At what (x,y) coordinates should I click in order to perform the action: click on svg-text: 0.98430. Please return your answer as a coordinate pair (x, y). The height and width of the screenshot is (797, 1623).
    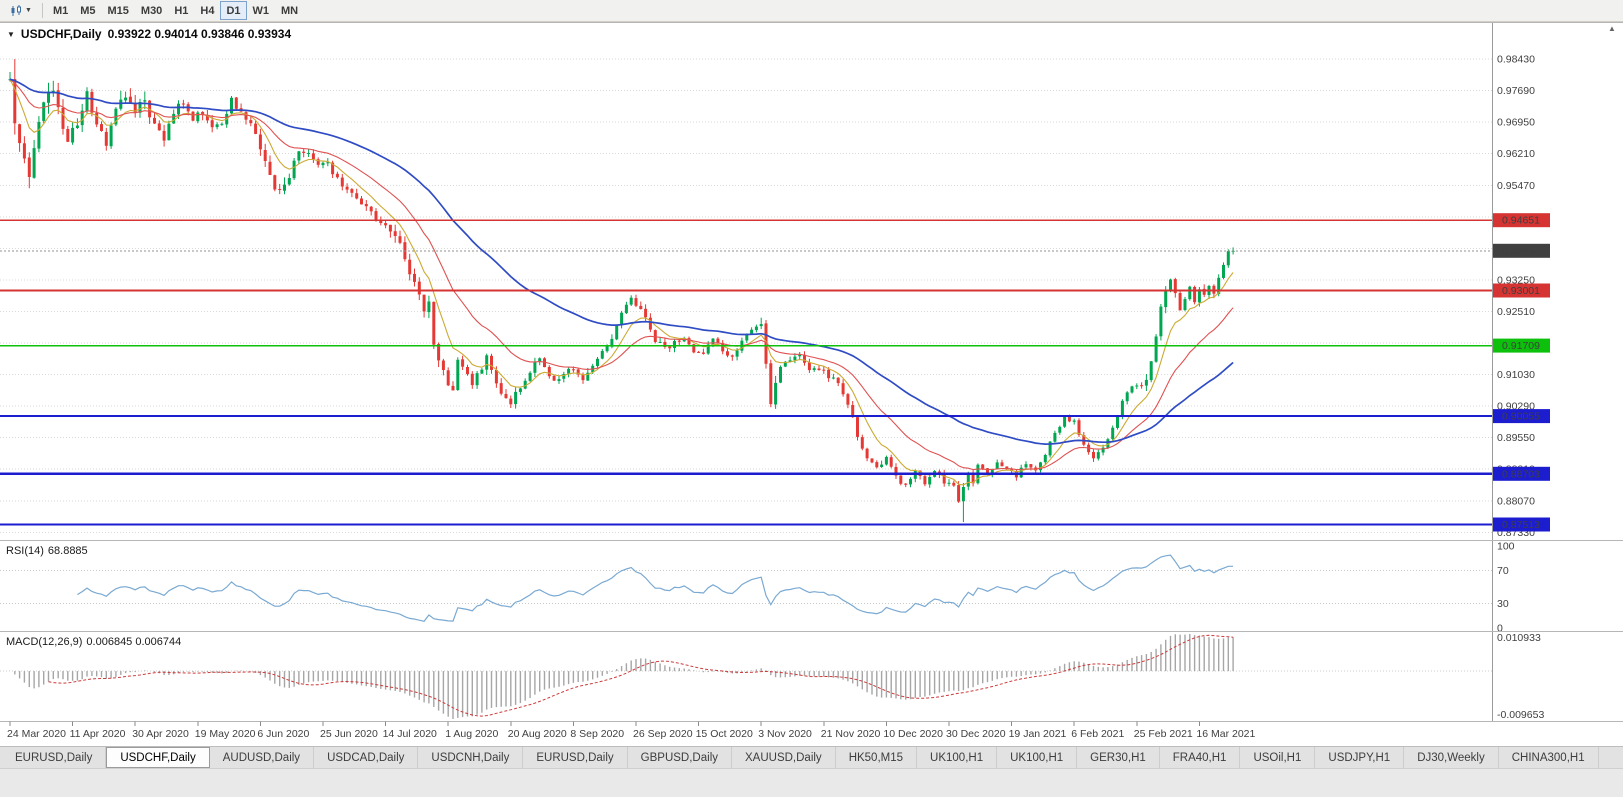
    Looking at the image, I should click on (1516, 60).